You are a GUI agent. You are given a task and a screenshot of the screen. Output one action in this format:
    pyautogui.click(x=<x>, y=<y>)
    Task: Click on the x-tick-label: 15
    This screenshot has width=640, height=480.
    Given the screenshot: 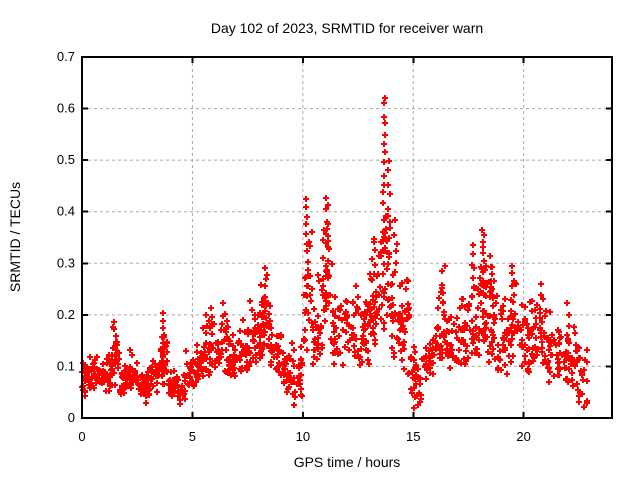 What is the action you would take?
    pyautogui.click(x=413, y=436)
    